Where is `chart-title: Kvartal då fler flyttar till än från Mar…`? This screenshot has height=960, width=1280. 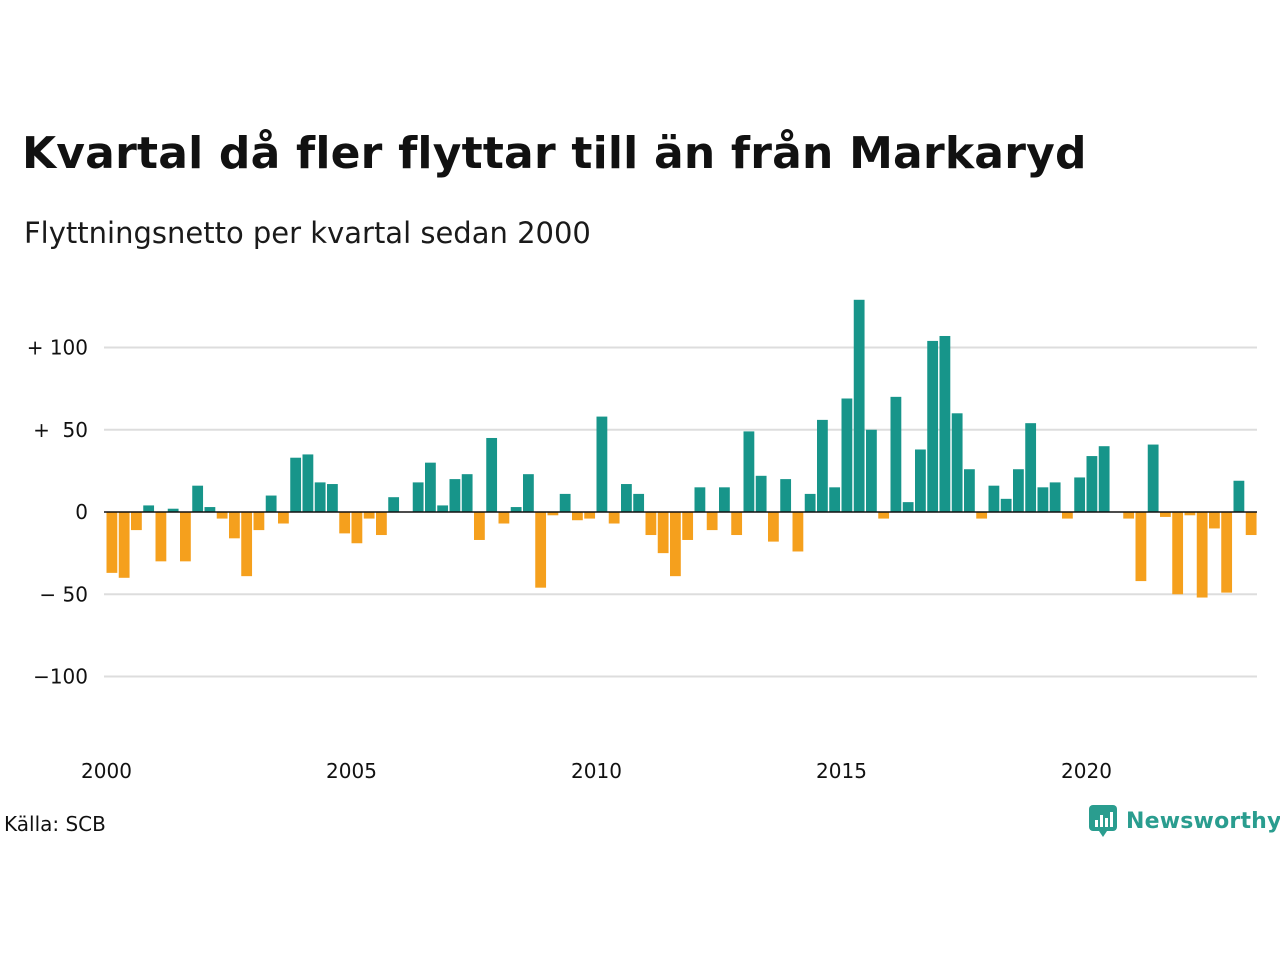
chart-title: Kvartal då fler flyttar till än från Mar… is located at coordinates (554, 153).